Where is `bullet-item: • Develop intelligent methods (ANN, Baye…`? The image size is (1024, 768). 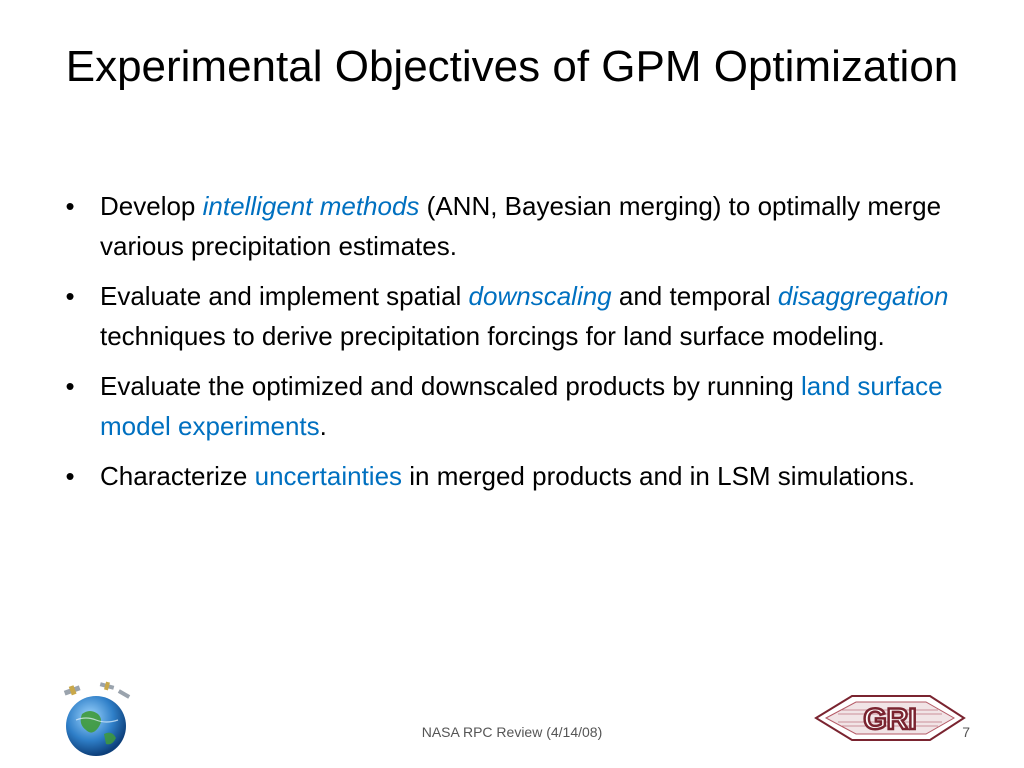
bullet-item: • Develop intelligent methods (ANN, Baye… is located at coordinates (510, 226).